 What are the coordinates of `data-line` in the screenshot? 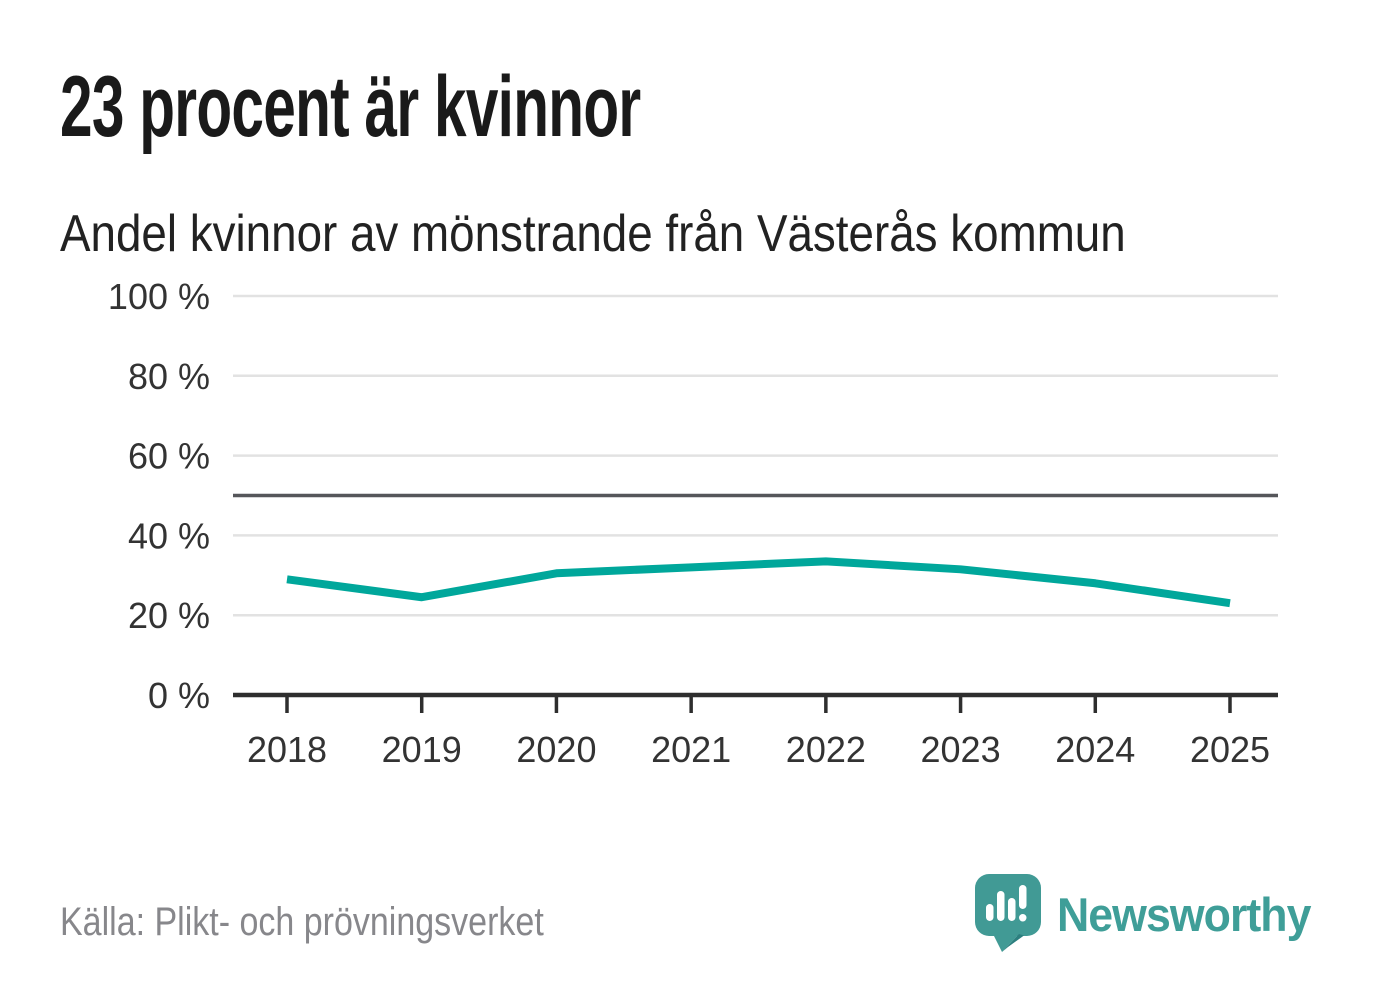 It's located at (758, 582).